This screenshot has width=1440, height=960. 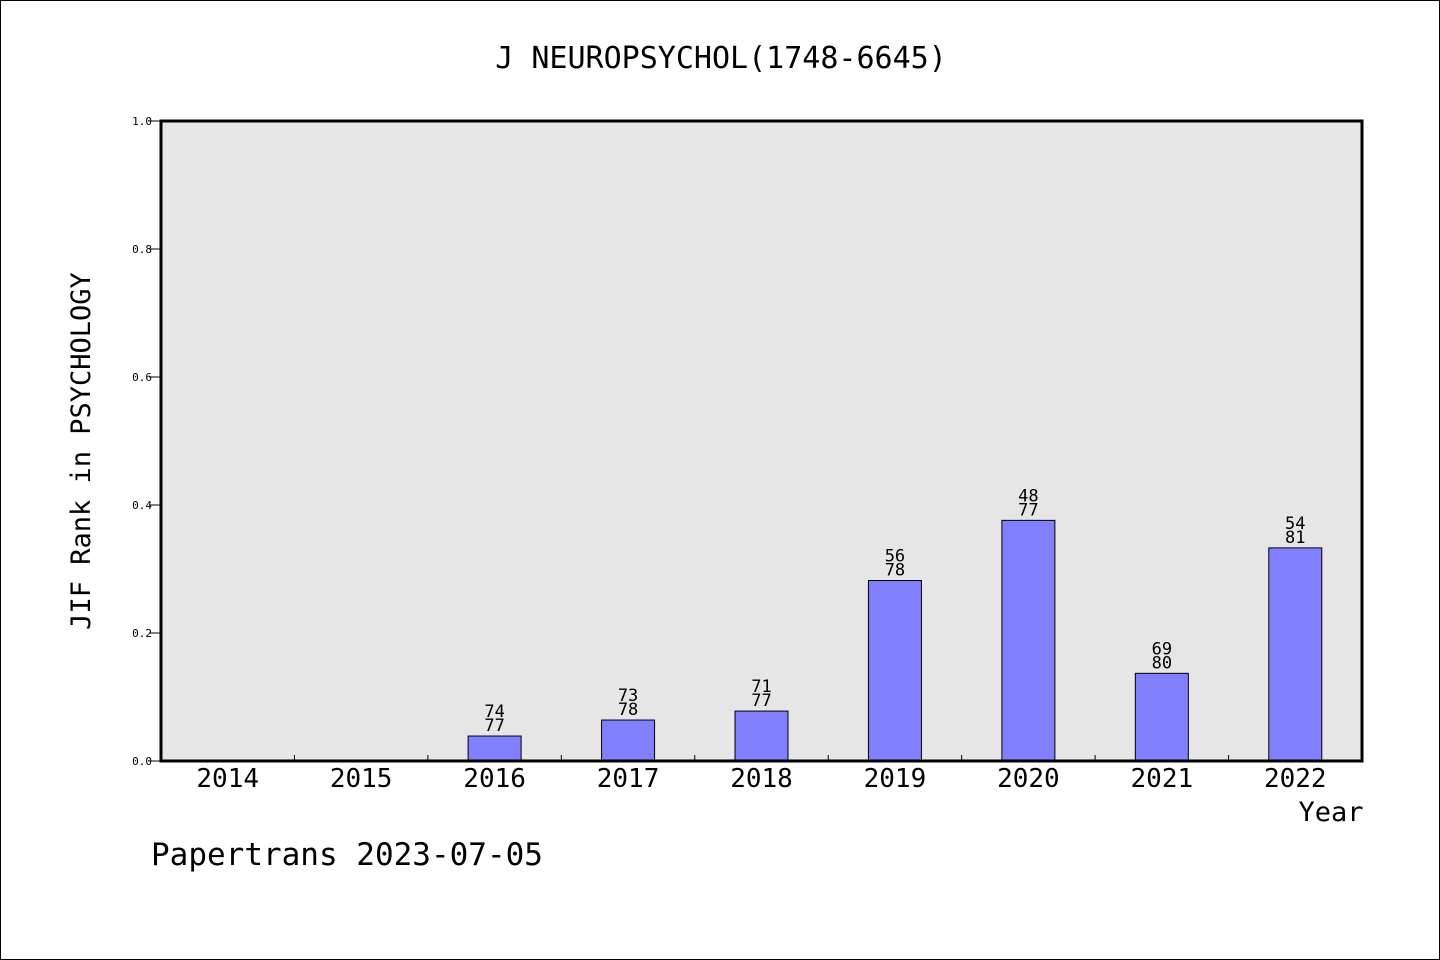 I want to click on bar-label-rank: 56, so click(x=895, y=557).